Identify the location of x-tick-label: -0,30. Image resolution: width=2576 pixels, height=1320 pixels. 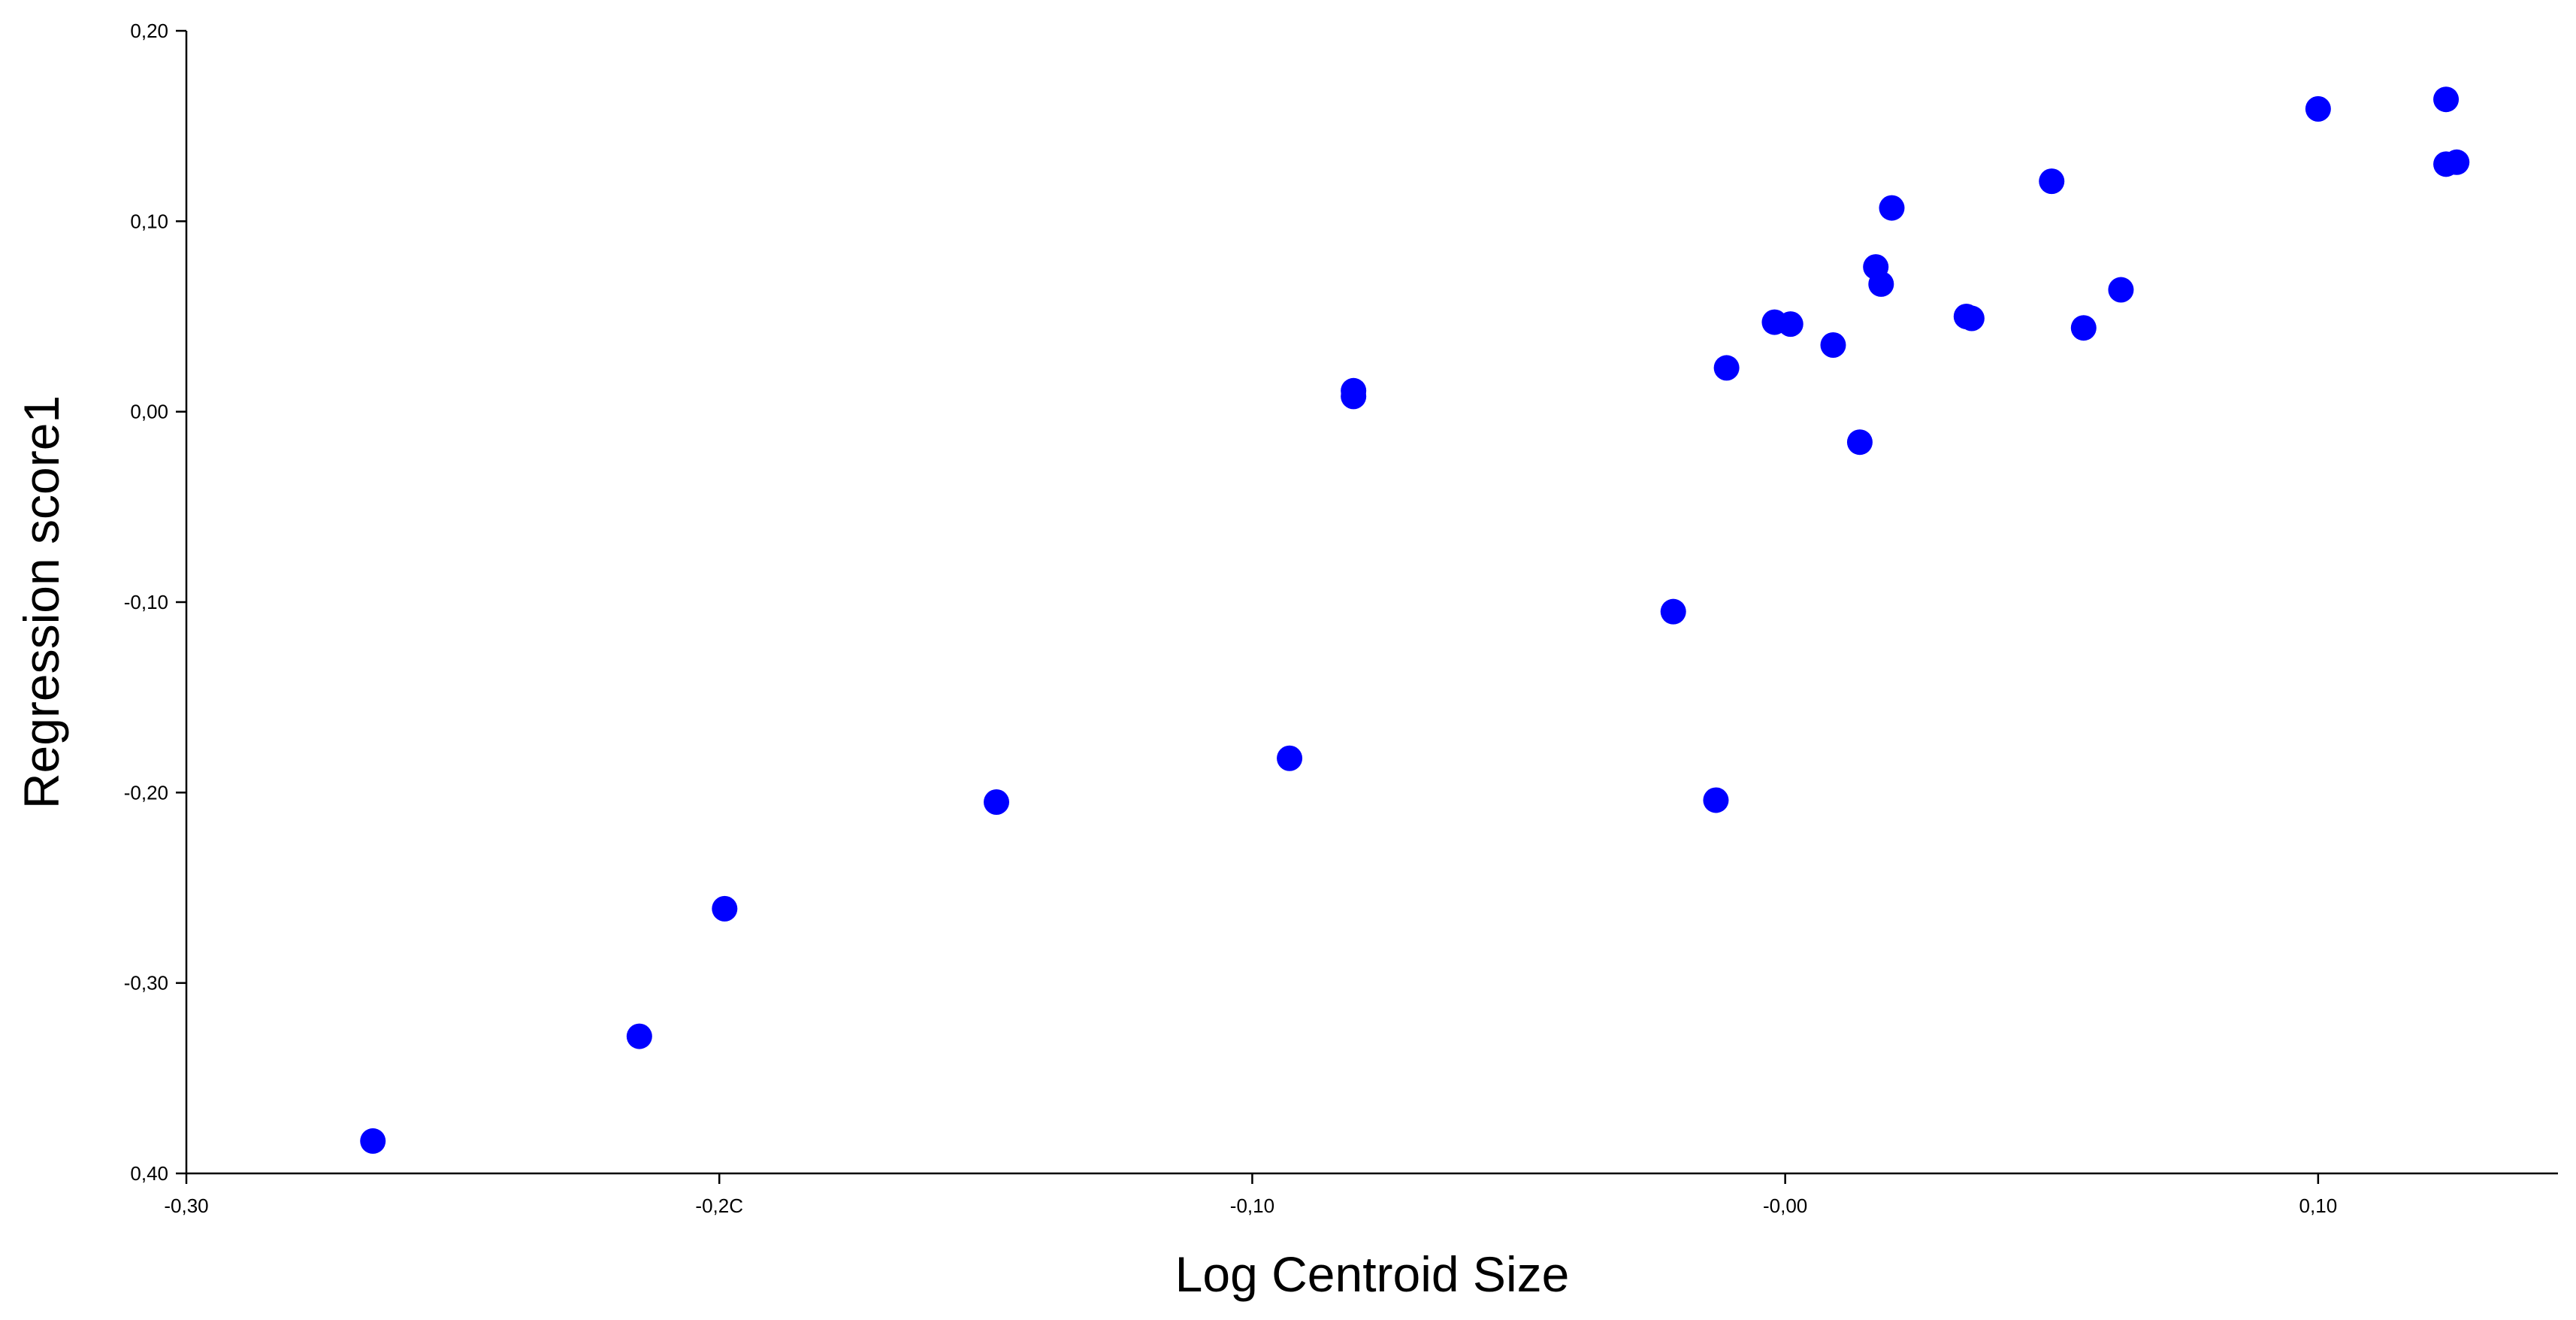
(186, 1205).